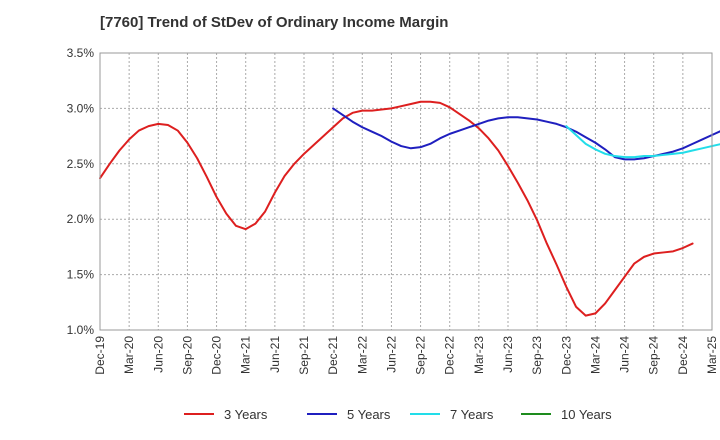 This screenshot has height=440, width=720. What do you see at coordinates (586, 414) in the screenshot?
I see `legend-label: 10 Years` at bounding box center [586, 414].